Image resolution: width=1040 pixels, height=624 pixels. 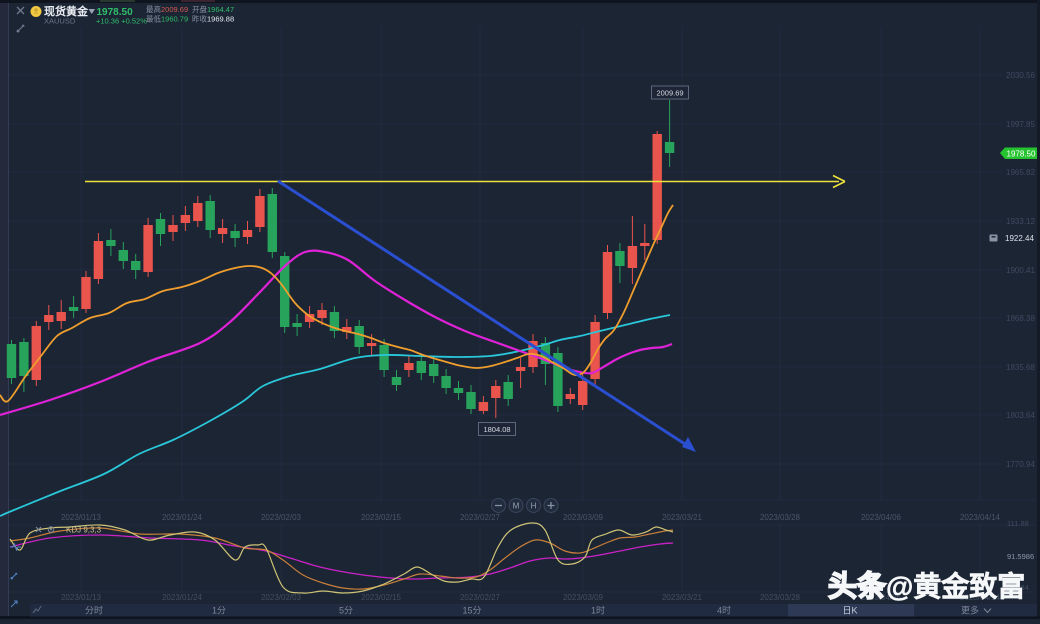 I want to click on svg-text: 1997.85, so click(x=1020, y=124).